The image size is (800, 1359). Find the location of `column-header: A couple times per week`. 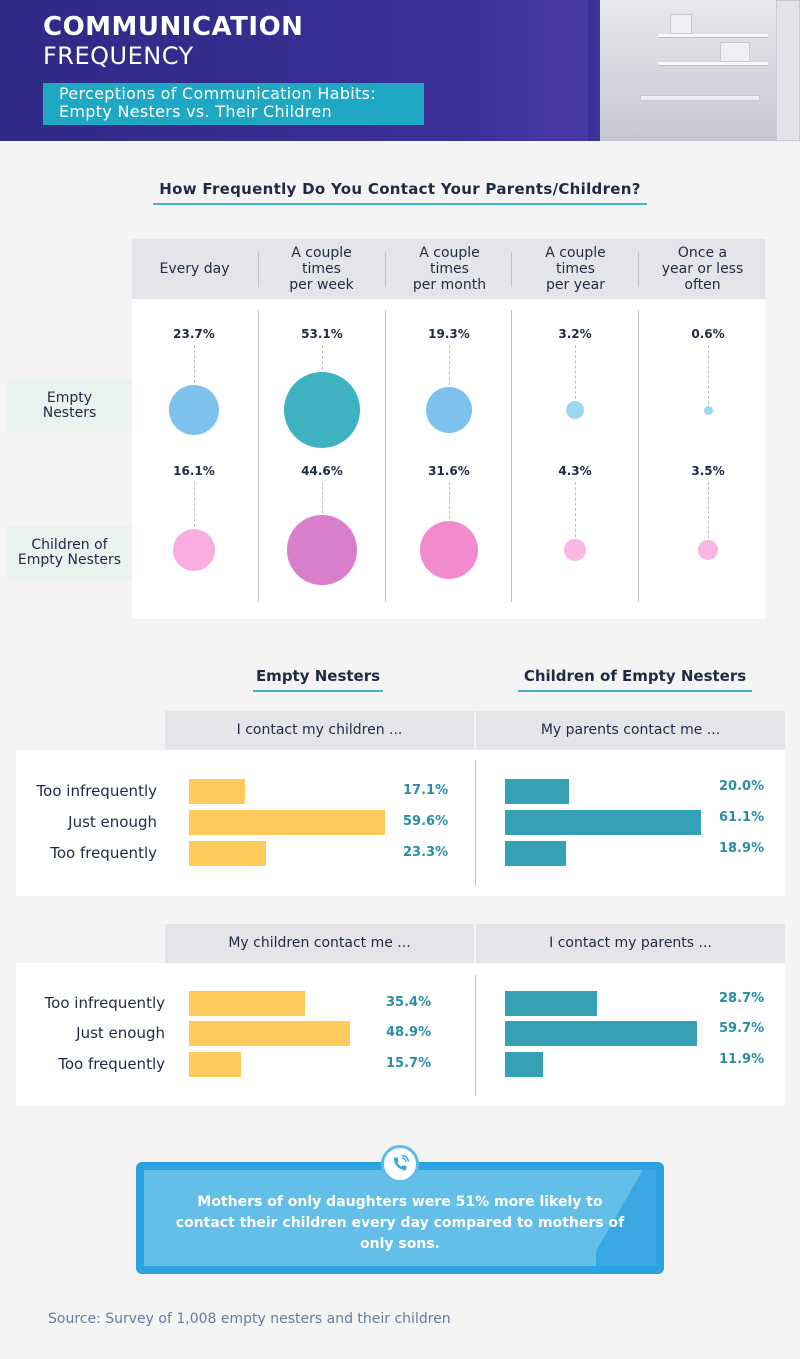

column-header: A couple times per week is located at coordinates (321, 269).